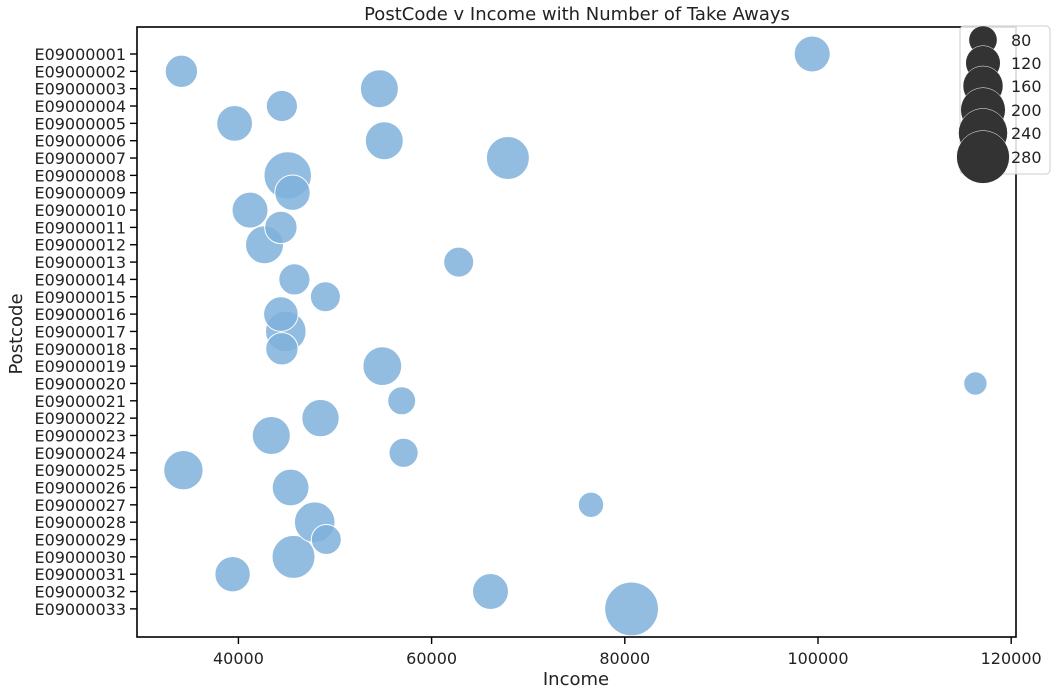 Image resolution: width=1057 pixels, height=695 pixels. Describe the element at coordinates (490, 591) in the screenshot. I see `data-point-e09000032` at that location.